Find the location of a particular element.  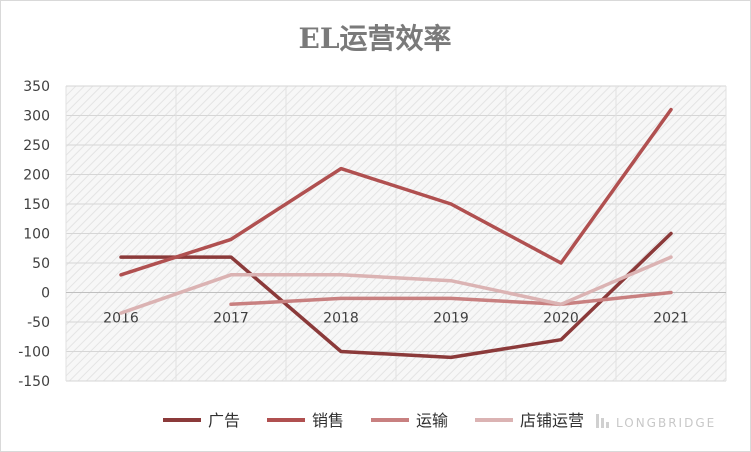

legend-label: 运输 is located at coordinates (432, 420).